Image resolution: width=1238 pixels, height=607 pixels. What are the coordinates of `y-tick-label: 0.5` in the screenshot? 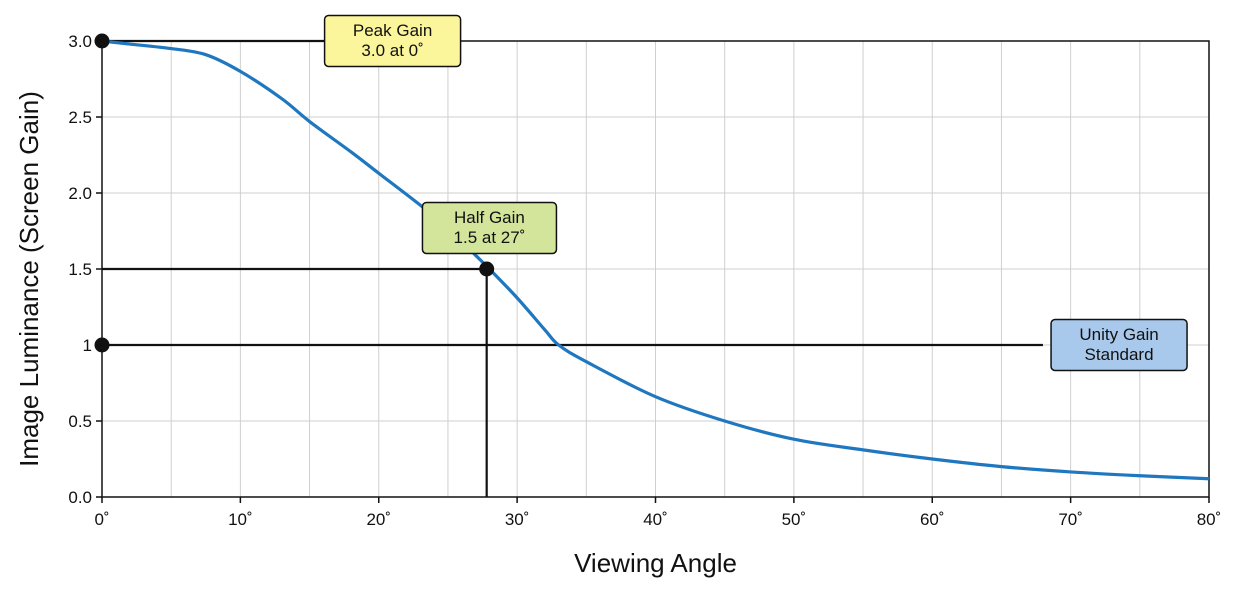 It's located at (80, 421).